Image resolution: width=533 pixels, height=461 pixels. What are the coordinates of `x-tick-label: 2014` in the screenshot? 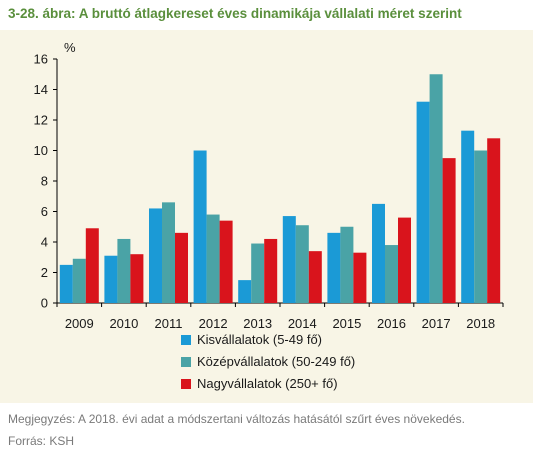 It's located at (302, 323).